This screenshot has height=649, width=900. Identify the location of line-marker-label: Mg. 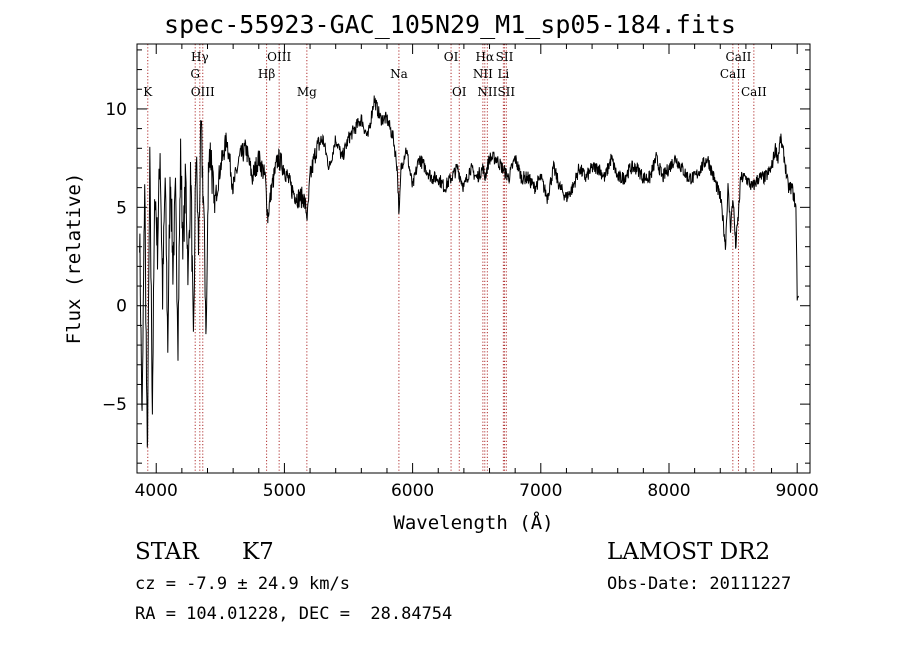
(307, 92).